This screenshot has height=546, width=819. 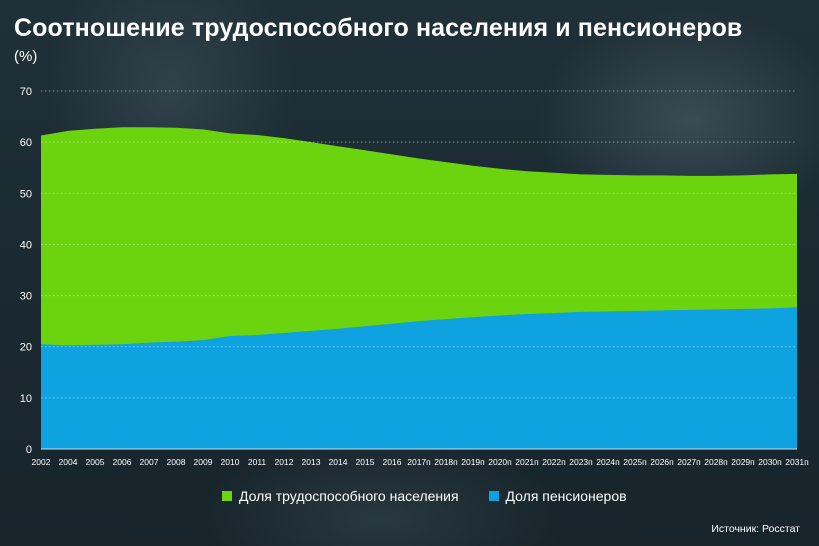 What do you see at coordinates (743, 462) in the screenshot?
I see `x-tick-label: 2029п` at bounding box center [743, 462].